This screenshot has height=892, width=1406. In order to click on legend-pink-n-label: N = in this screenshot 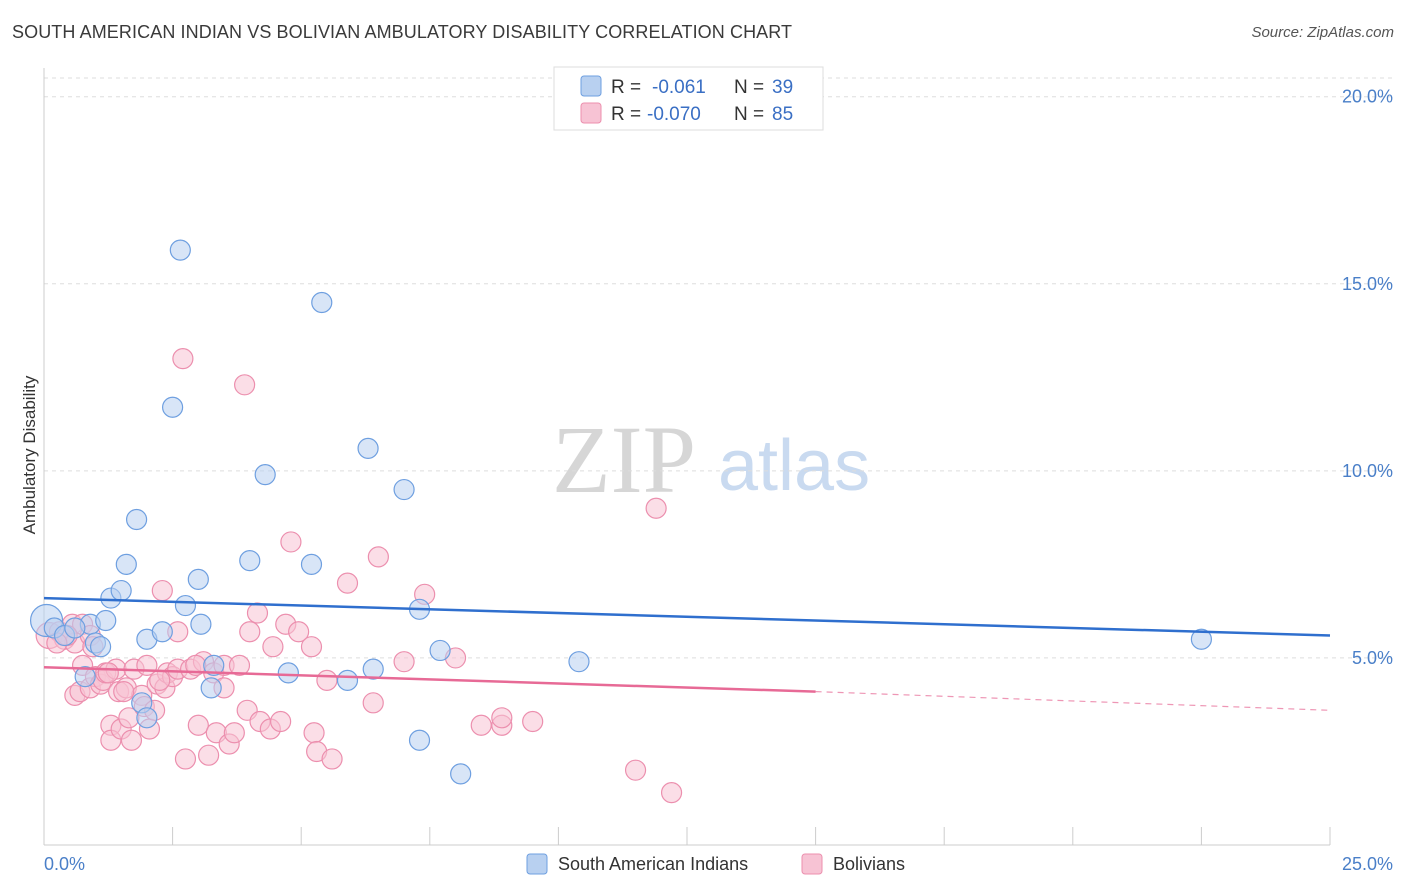, I will do `click(749, 114)`.